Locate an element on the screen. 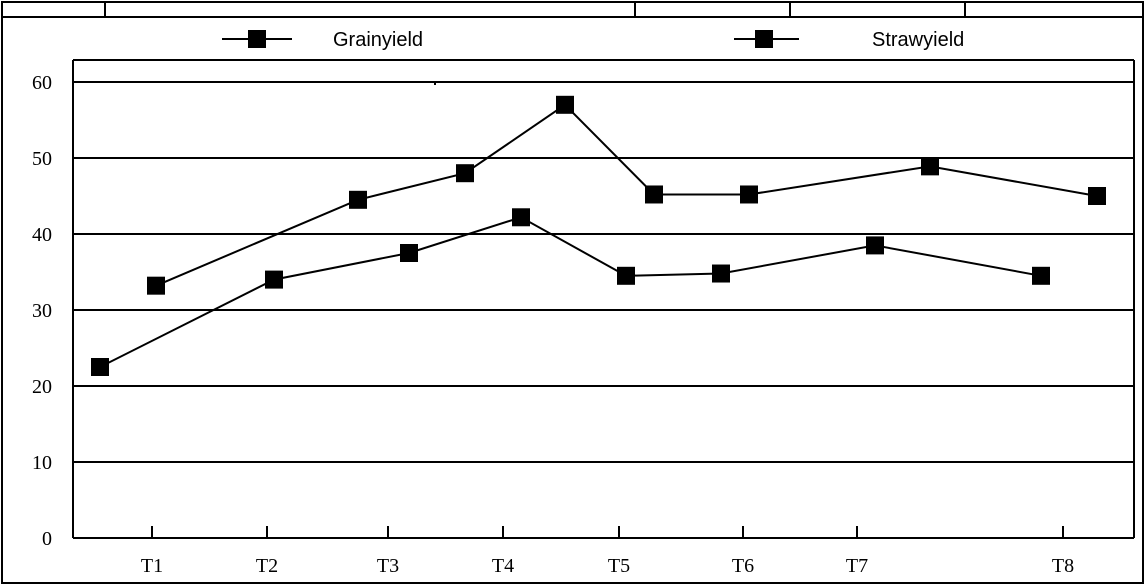 This screenshot has height=585, width=1145. x-tick-label: T3 is located at coordinates (388, 566).